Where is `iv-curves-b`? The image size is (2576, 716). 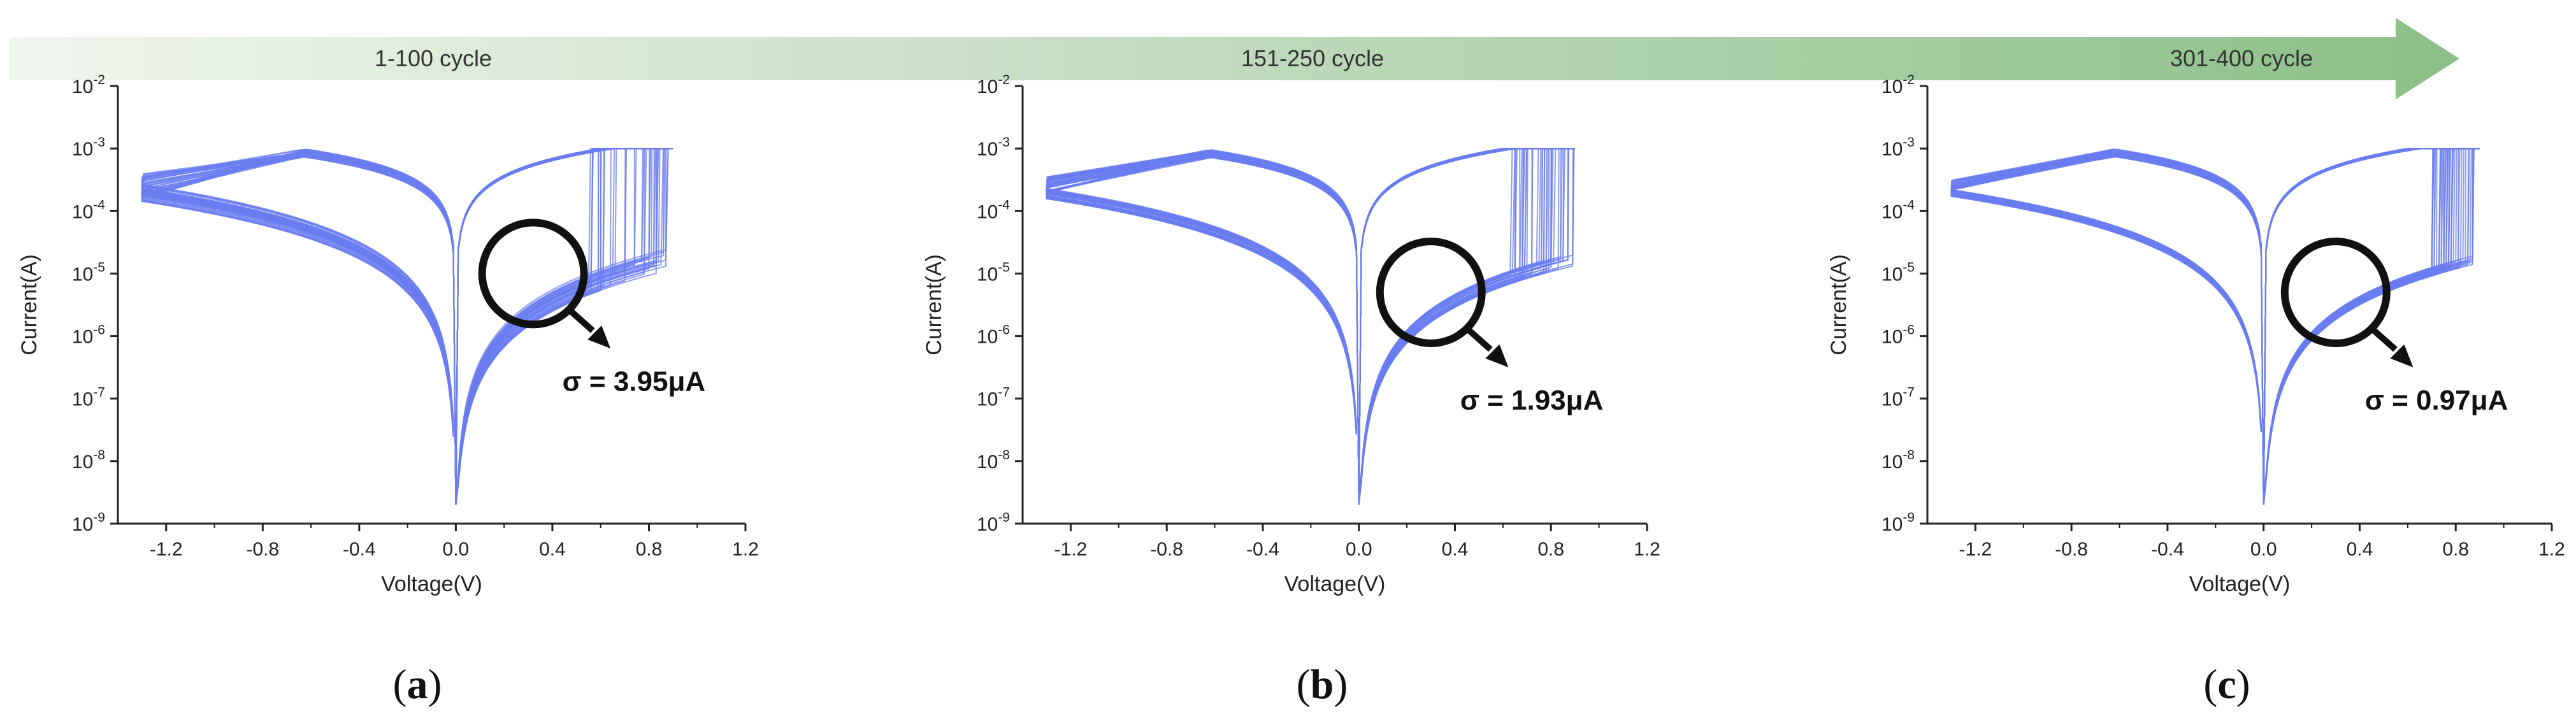 iv-curves-b is located at coordinates (1309, 326).